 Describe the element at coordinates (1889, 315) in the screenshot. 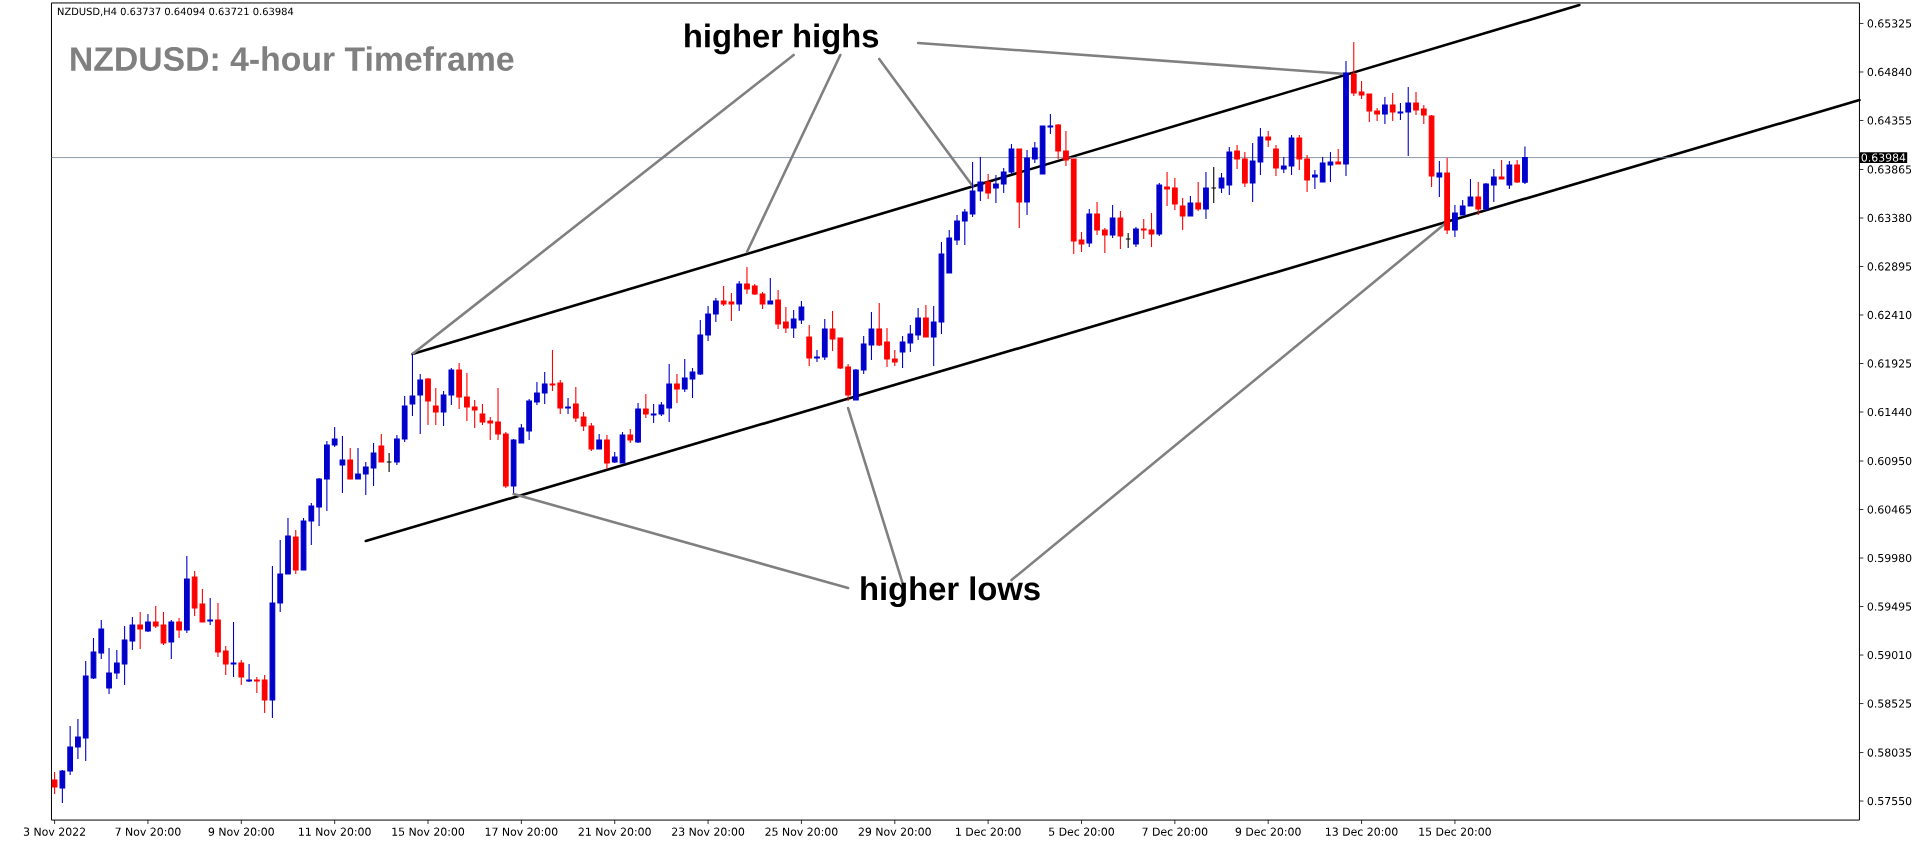

I see `y-tick-label: 0.62410` at that location.